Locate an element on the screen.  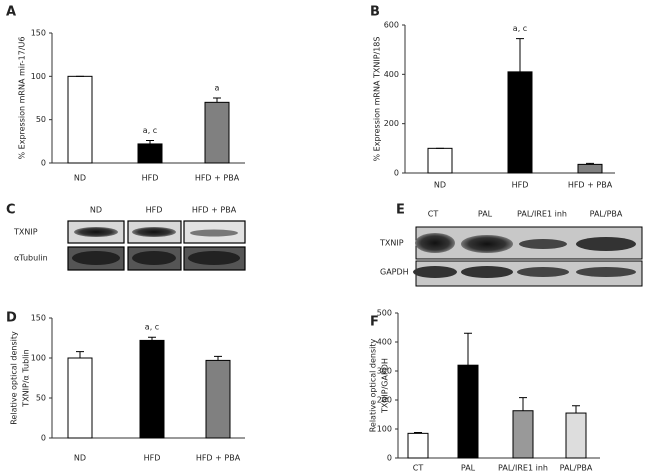
panel-letter: A is located at coordinates (11, 12).